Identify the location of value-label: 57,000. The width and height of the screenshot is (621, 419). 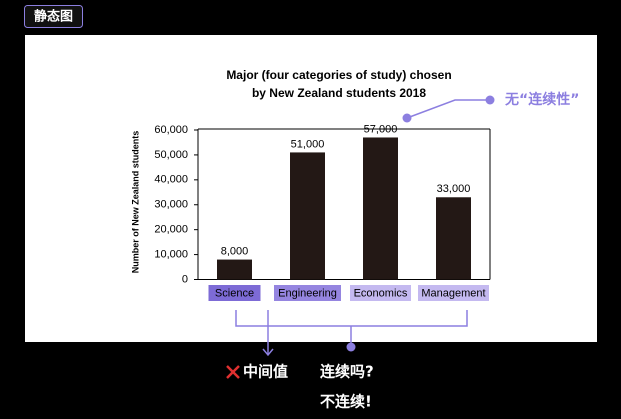
(381, 129).